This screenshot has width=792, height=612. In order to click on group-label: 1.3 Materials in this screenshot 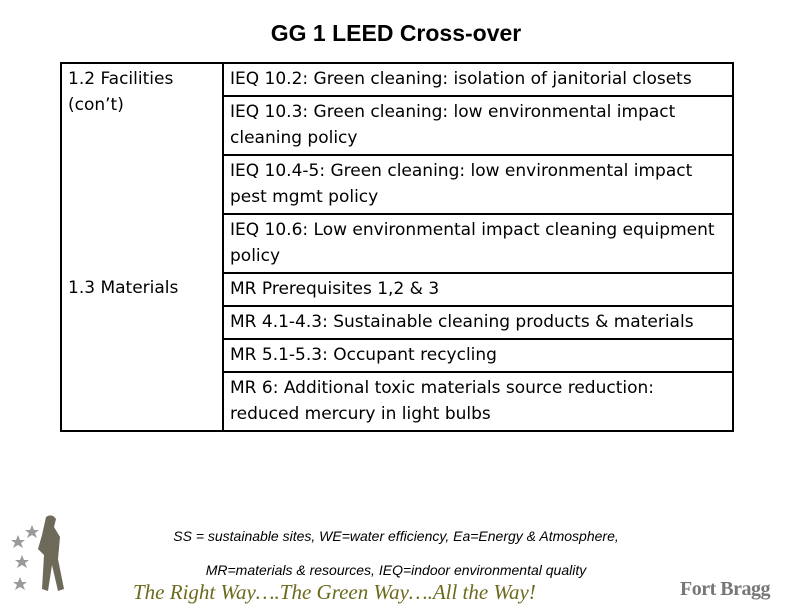, I will do `click(142, 352)`.